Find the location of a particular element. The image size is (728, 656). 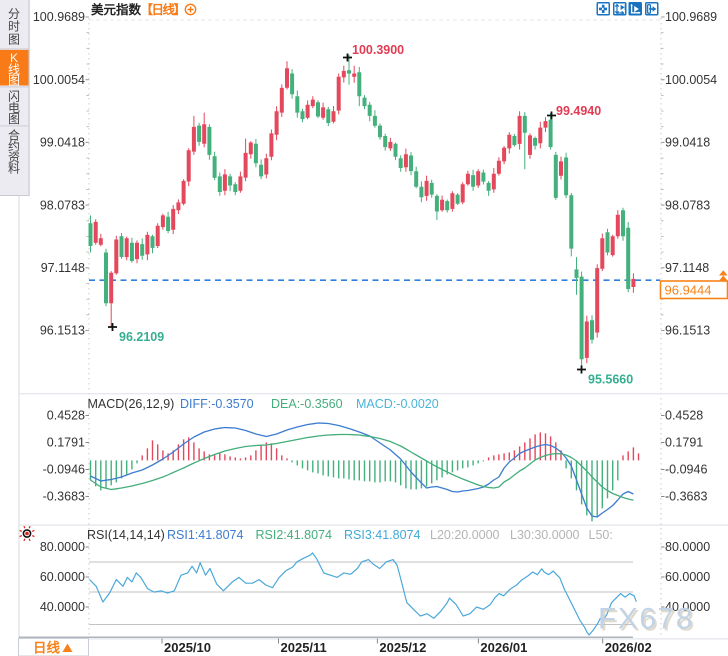

svg-text: 闪 is located at coordinates (14, 97).